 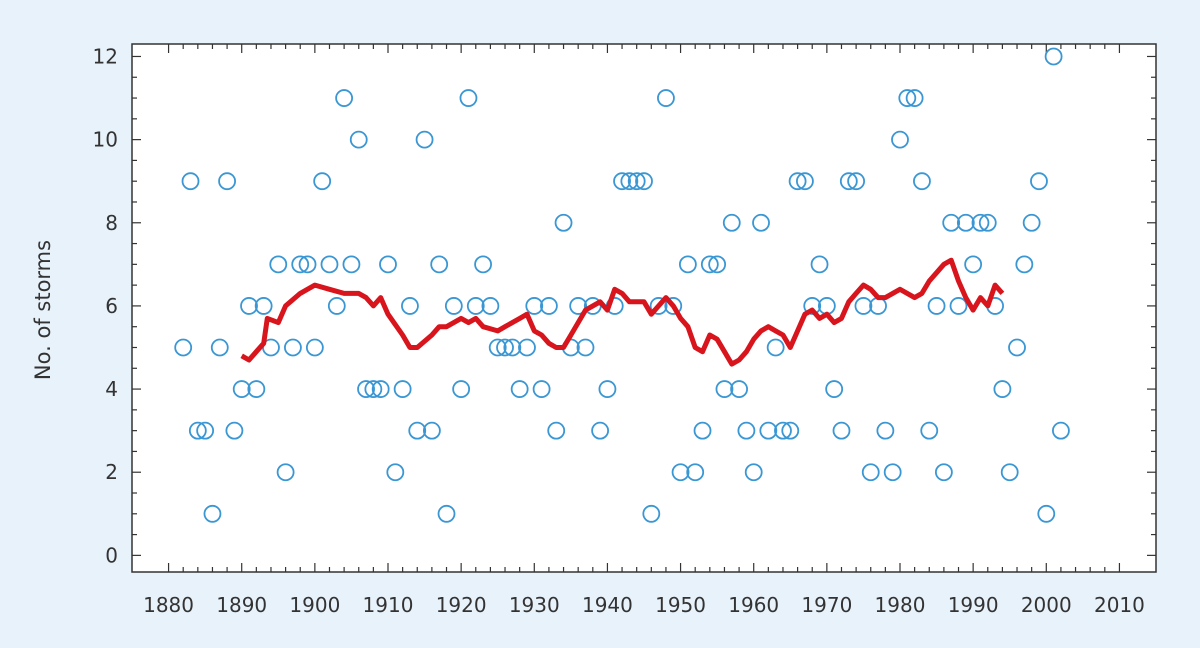 What do you see at coordinates (111, 389) in the screenshot?
I see `y-tick-label: 4` at bounding box center [111, 389].